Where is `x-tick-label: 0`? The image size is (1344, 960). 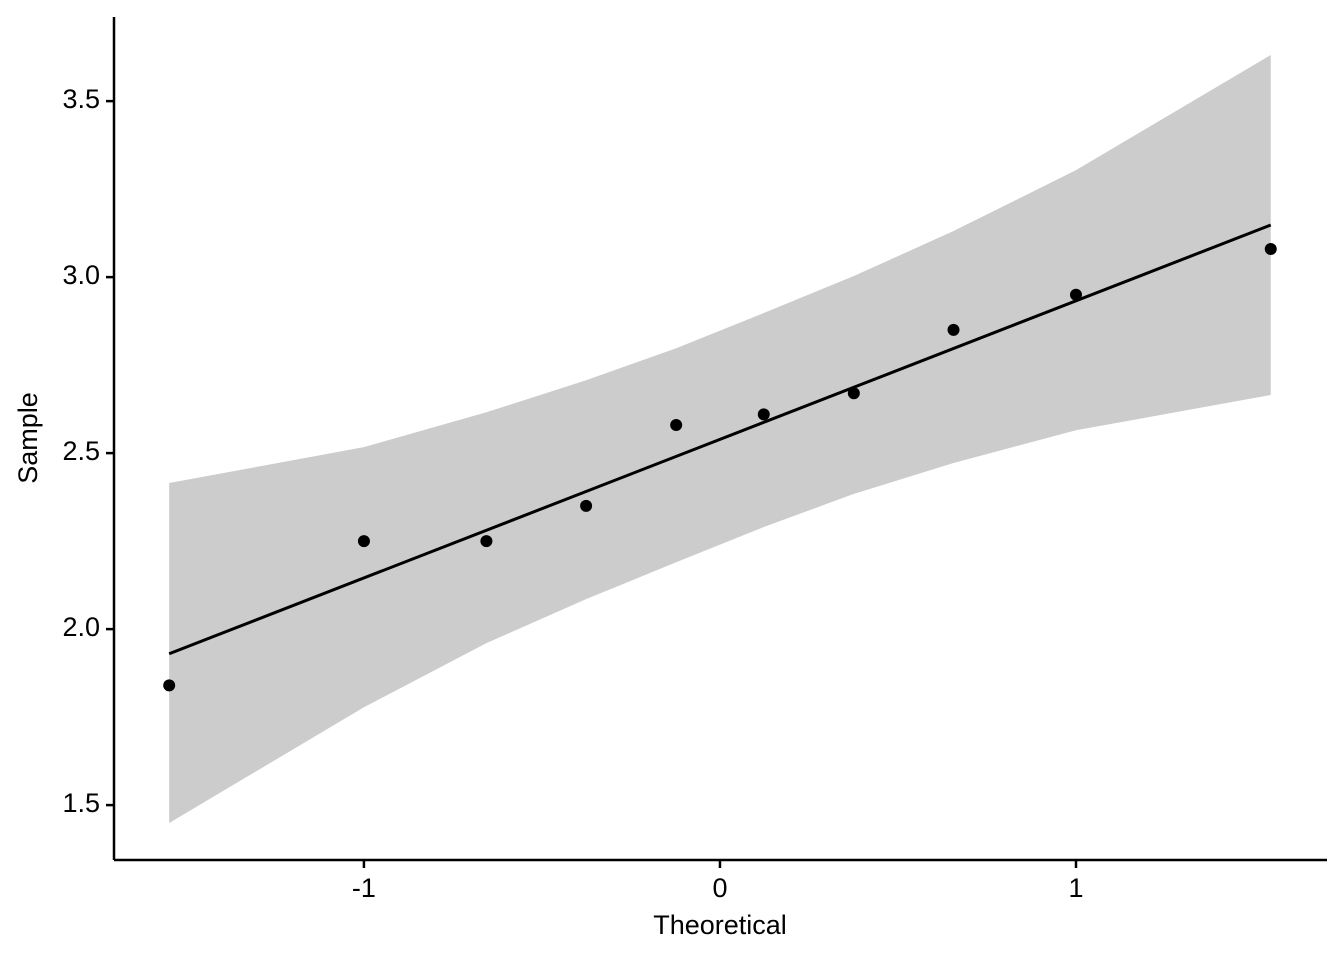 x-tick-label: 0 is located at coordinates (719, 888).